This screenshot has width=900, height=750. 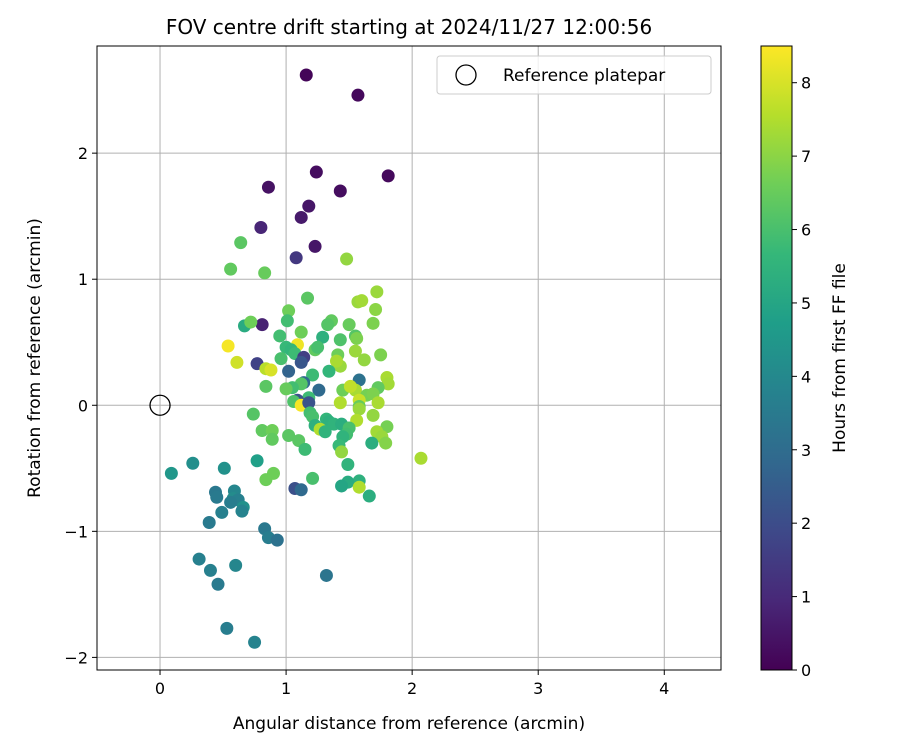 I want to click on colorbar-tick-label-3: 3, so click(x=806, y=450).